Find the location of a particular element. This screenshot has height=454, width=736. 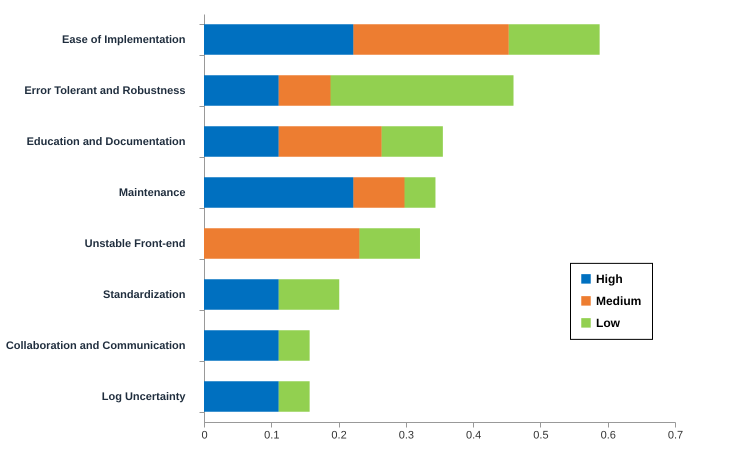

legend-label: High is located at coordinates (609, 279).